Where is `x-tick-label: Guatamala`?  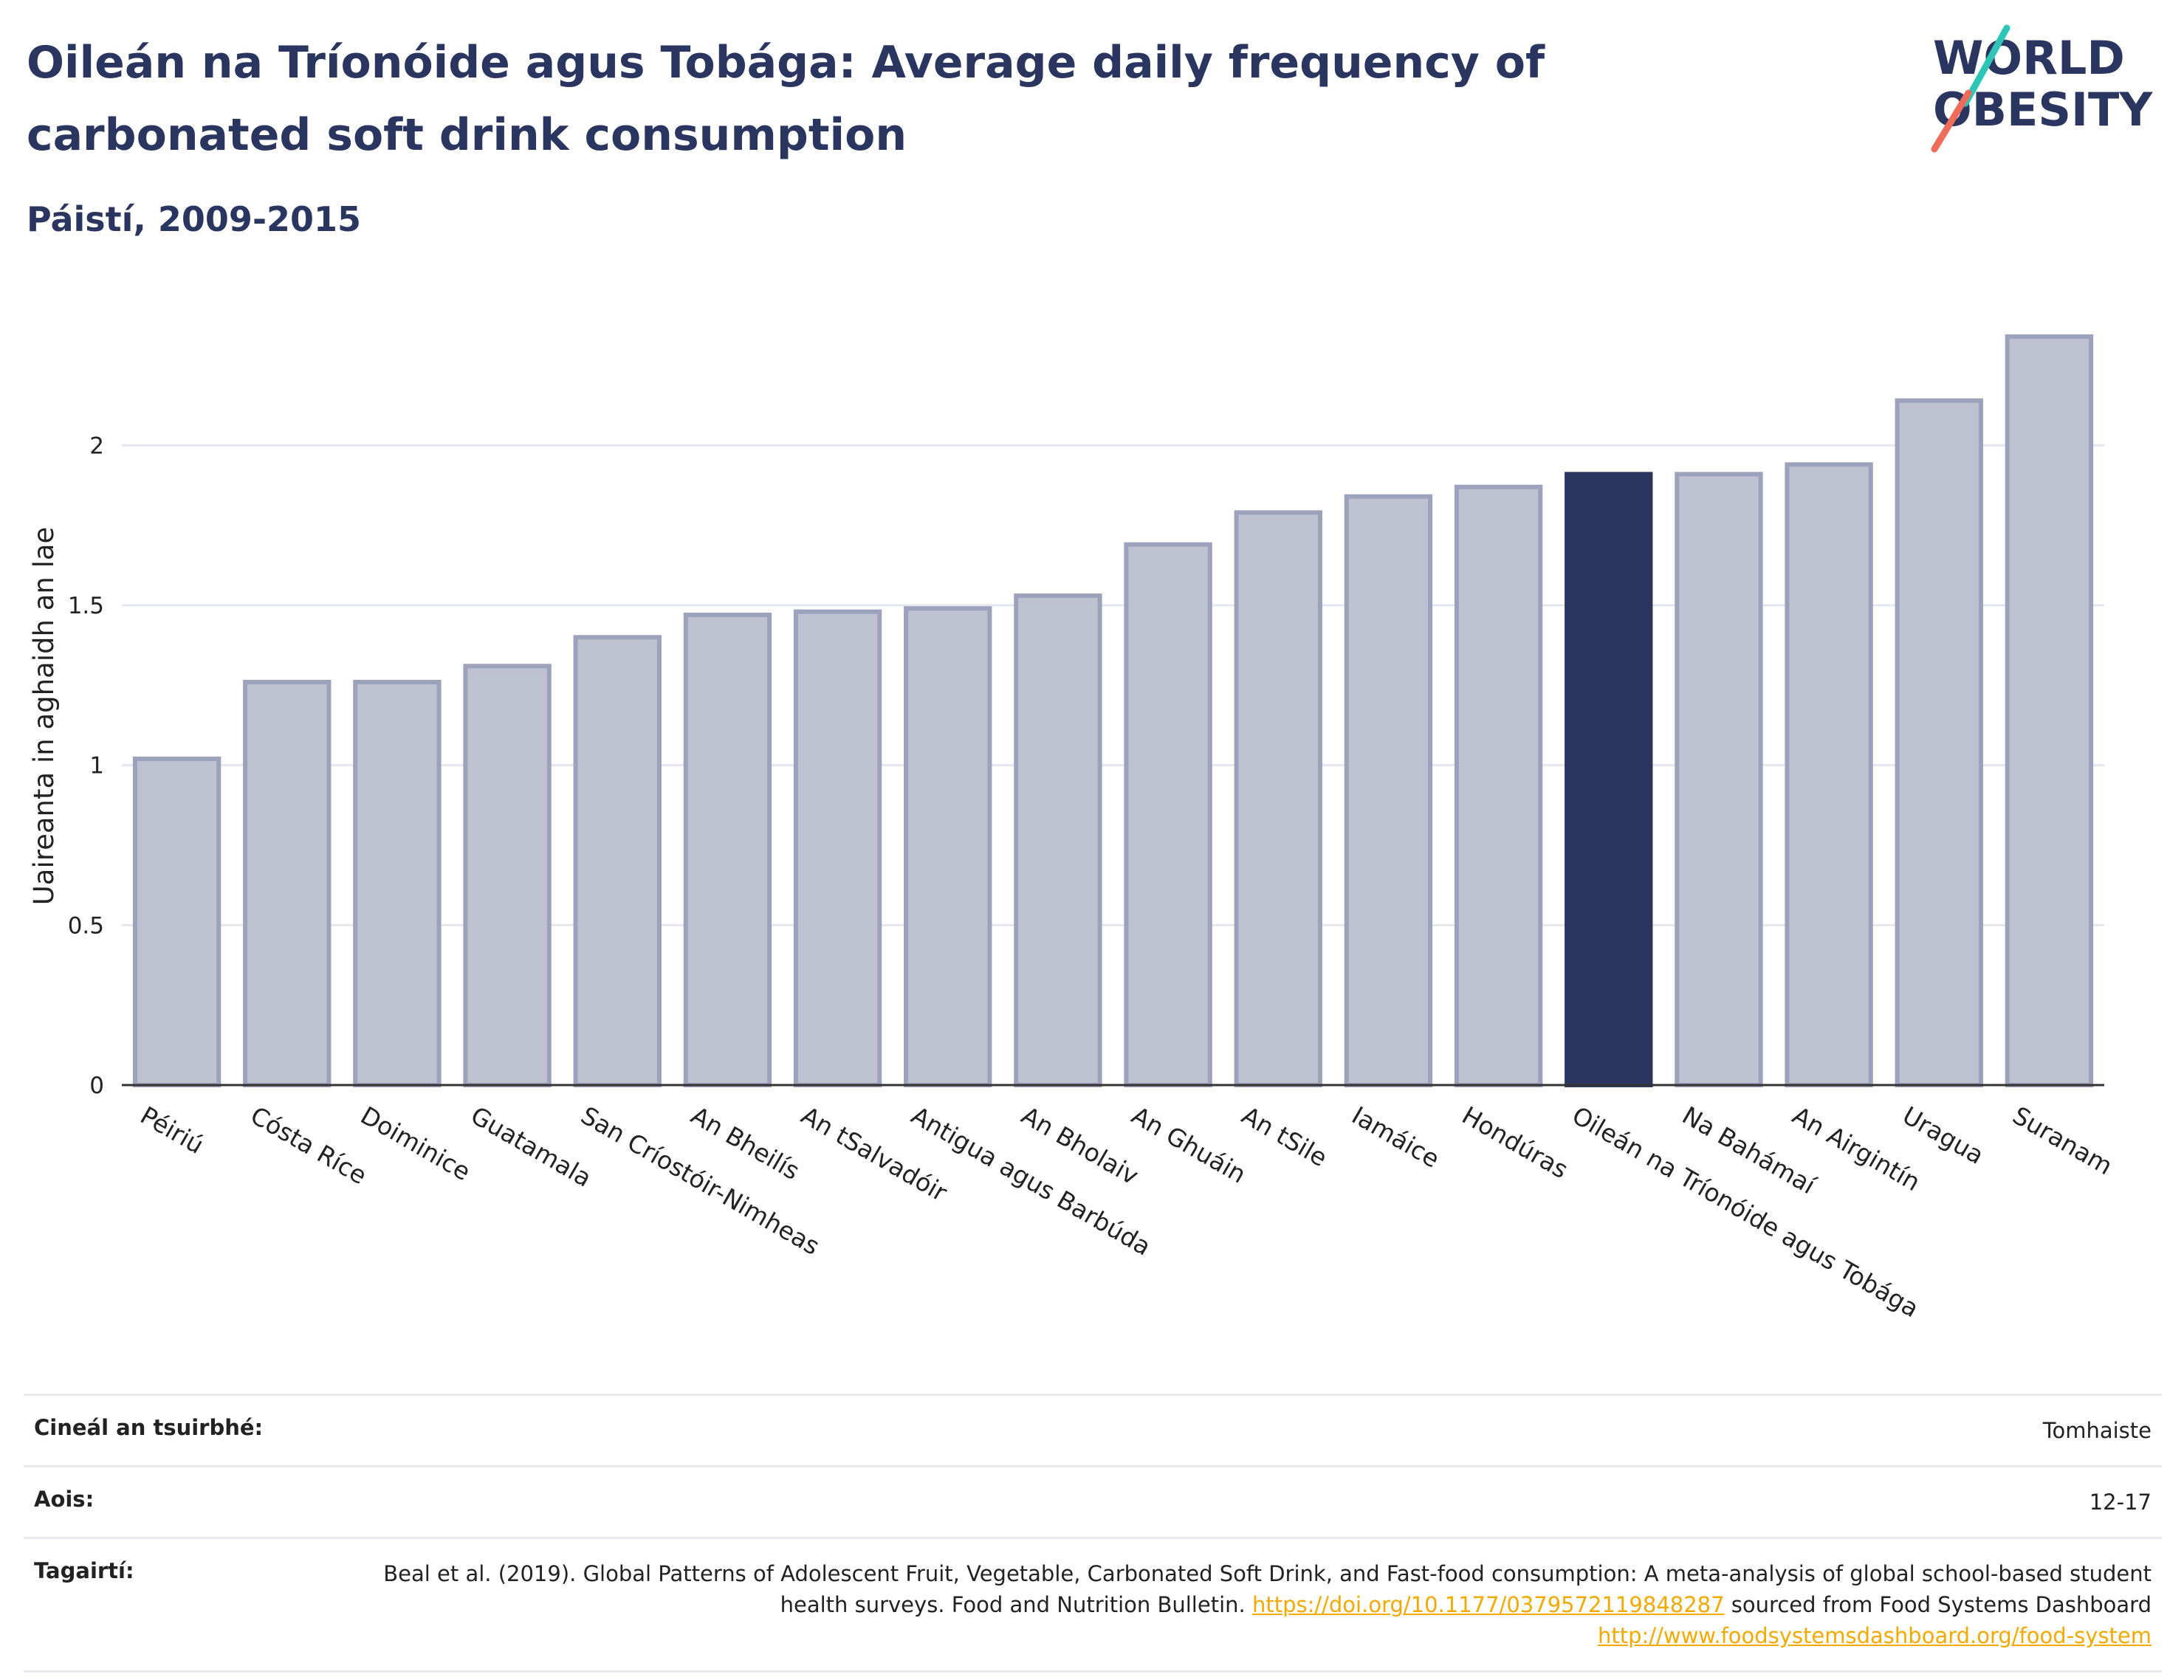
x-tick-label: Guatamala is located at coordinates (532, 1147).